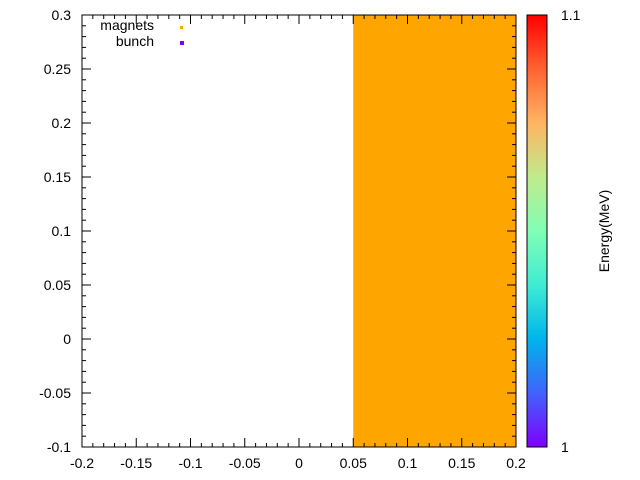 The height and width of the screenshot is (480, 640). I want to click on x-tick-label: 0, so click(299, 463).